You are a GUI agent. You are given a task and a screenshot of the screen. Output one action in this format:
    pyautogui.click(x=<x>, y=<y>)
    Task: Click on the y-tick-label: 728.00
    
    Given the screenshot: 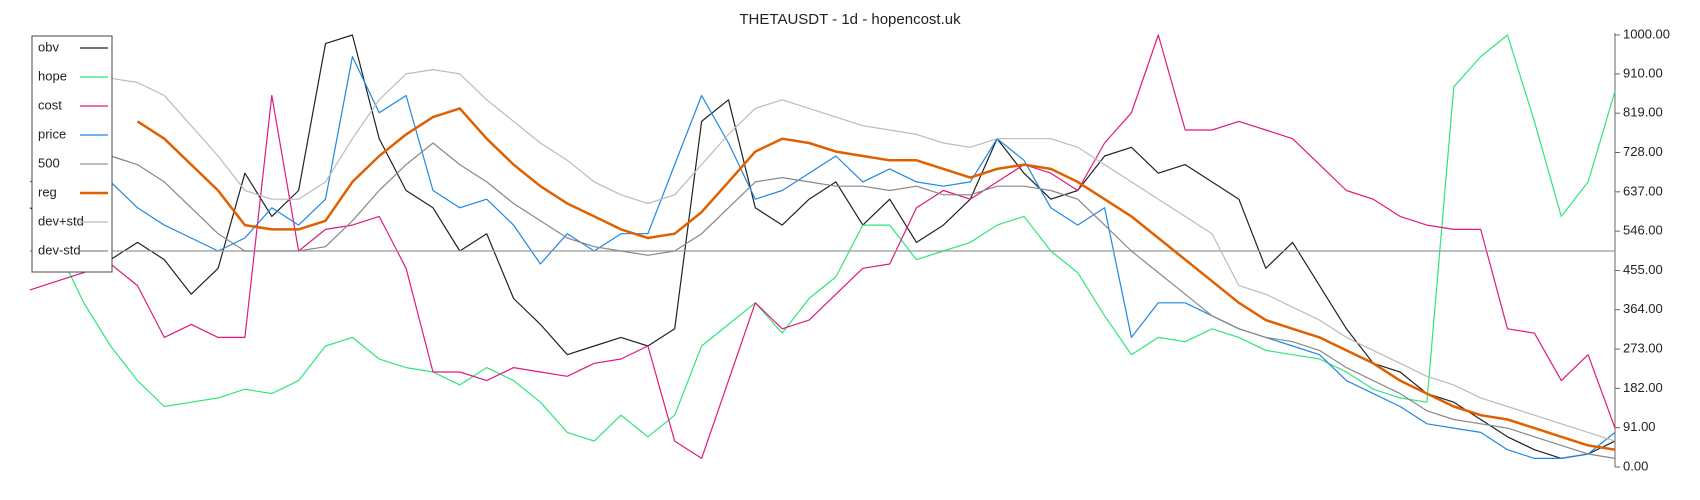 What is the action you would take?
    pyautogui.click(x=1643, y=151)
    